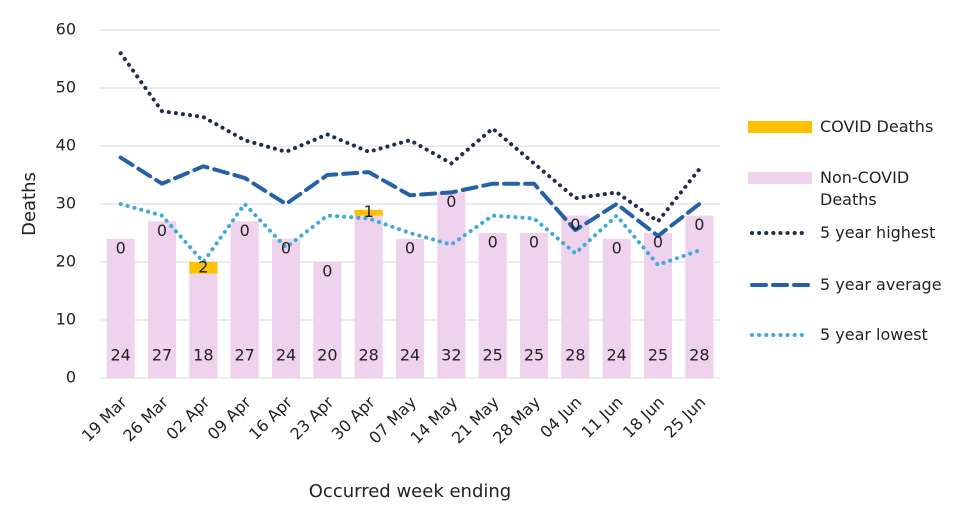 The width and height of the screenshot is (964, 505). Describe the element at coordinates (270, 417) in the screenshot. I see `x-tick-label: 16 Apr` at that location.